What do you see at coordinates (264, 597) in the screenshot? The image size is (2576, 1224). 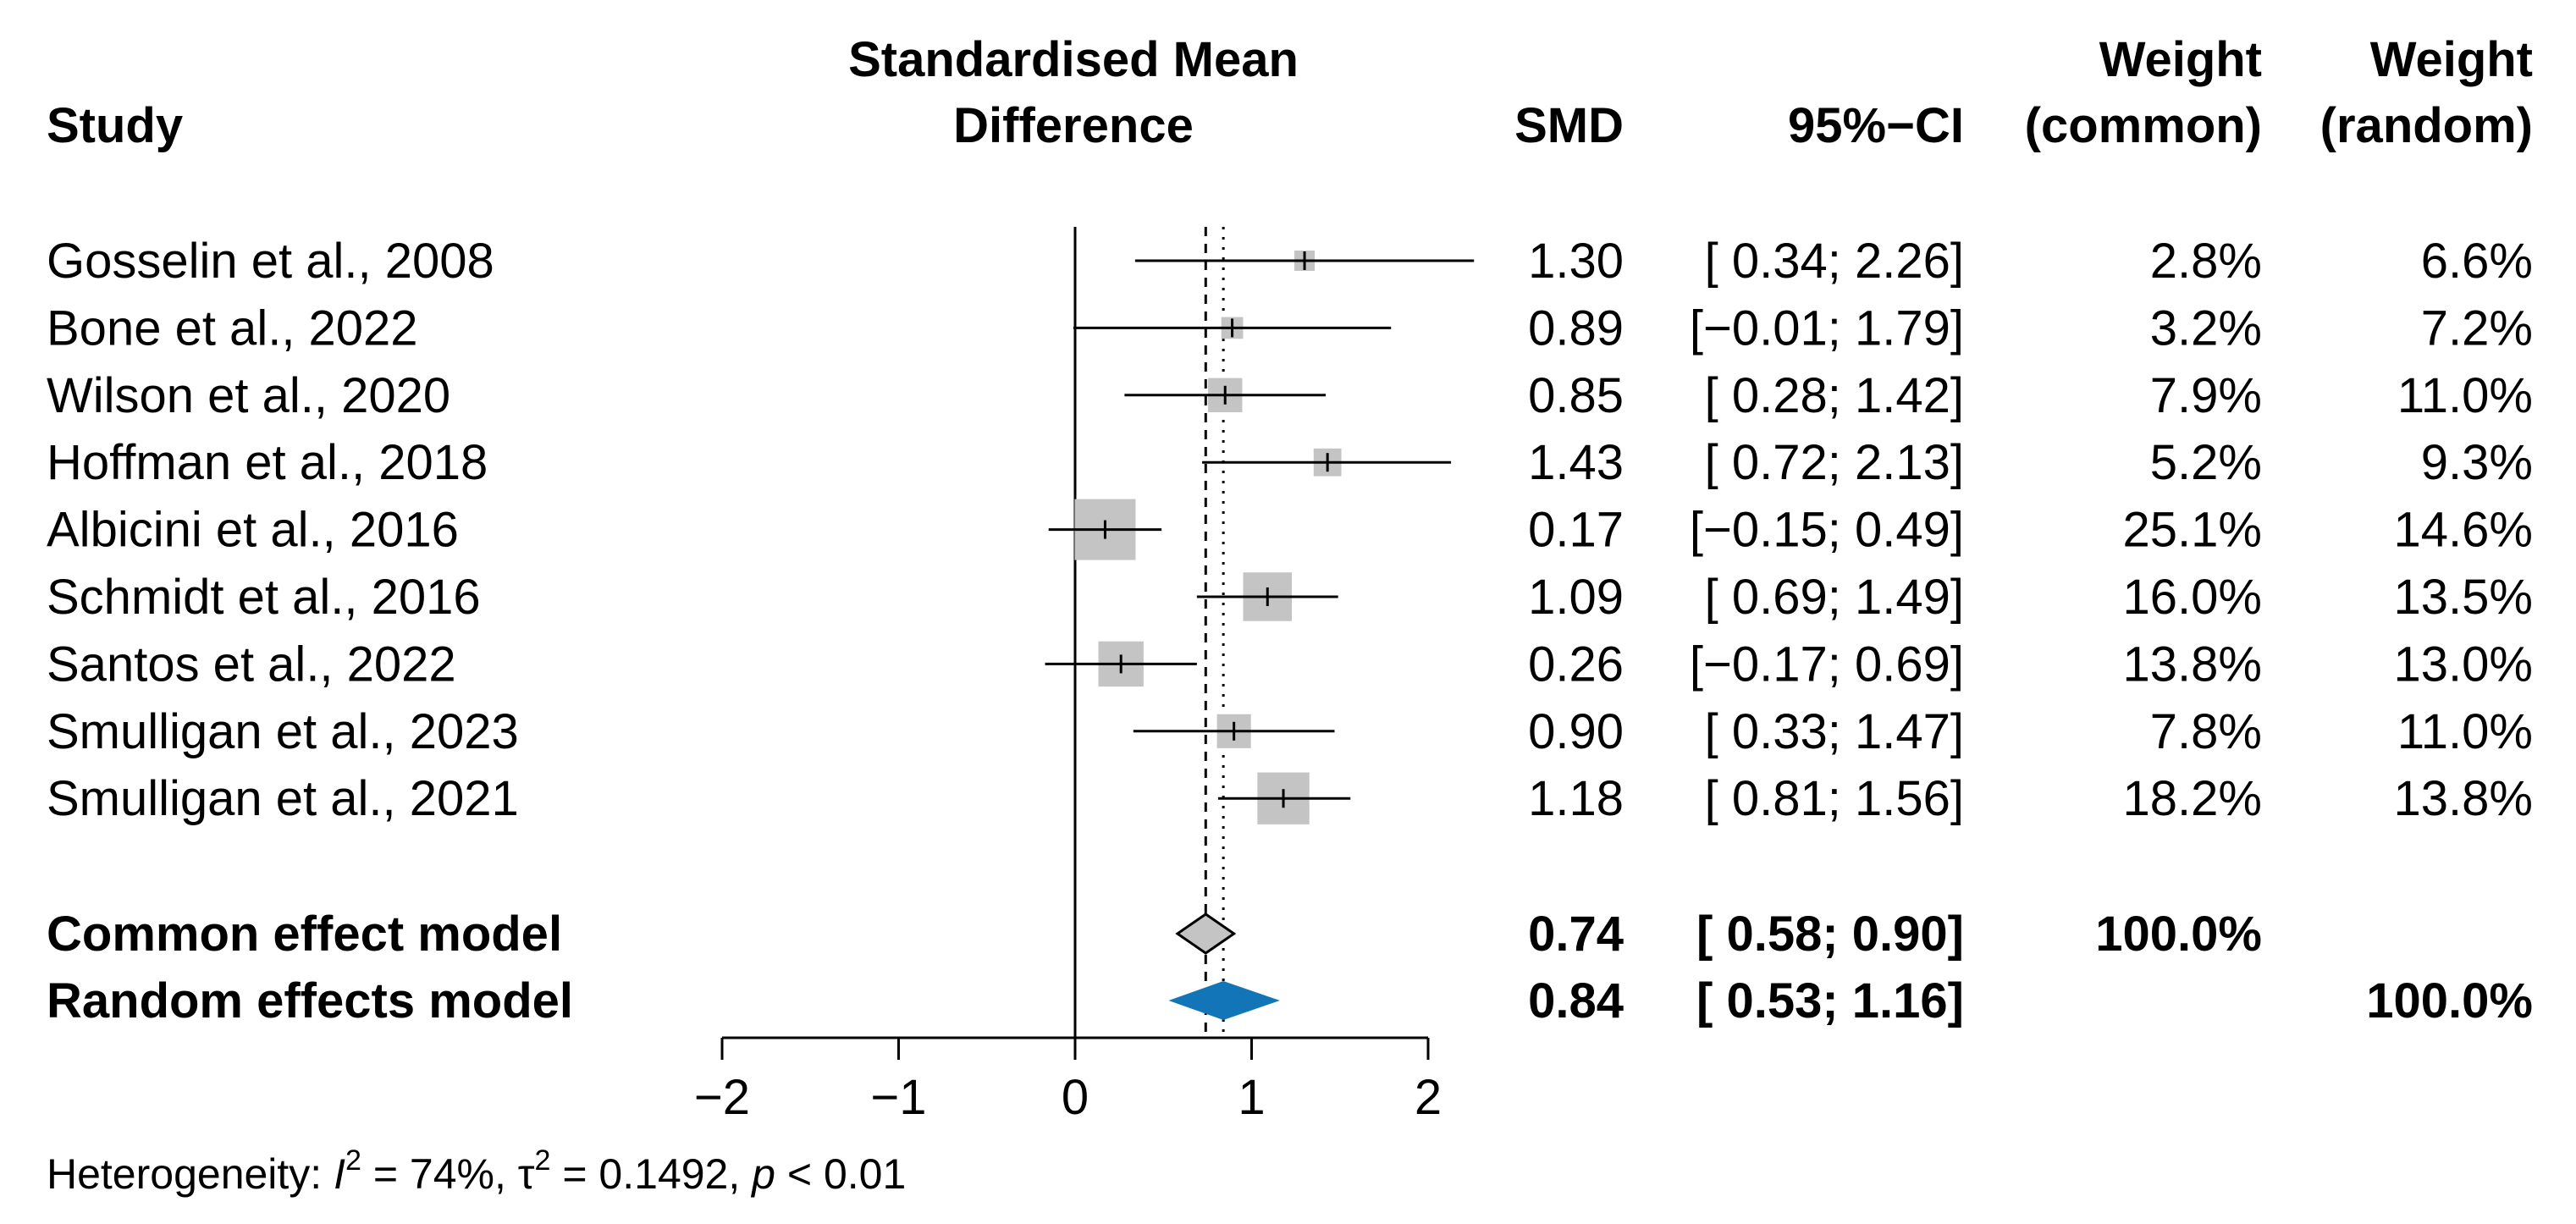 I see `study-name: Schmidt et al., 2016` at bounding box center [264, 597].